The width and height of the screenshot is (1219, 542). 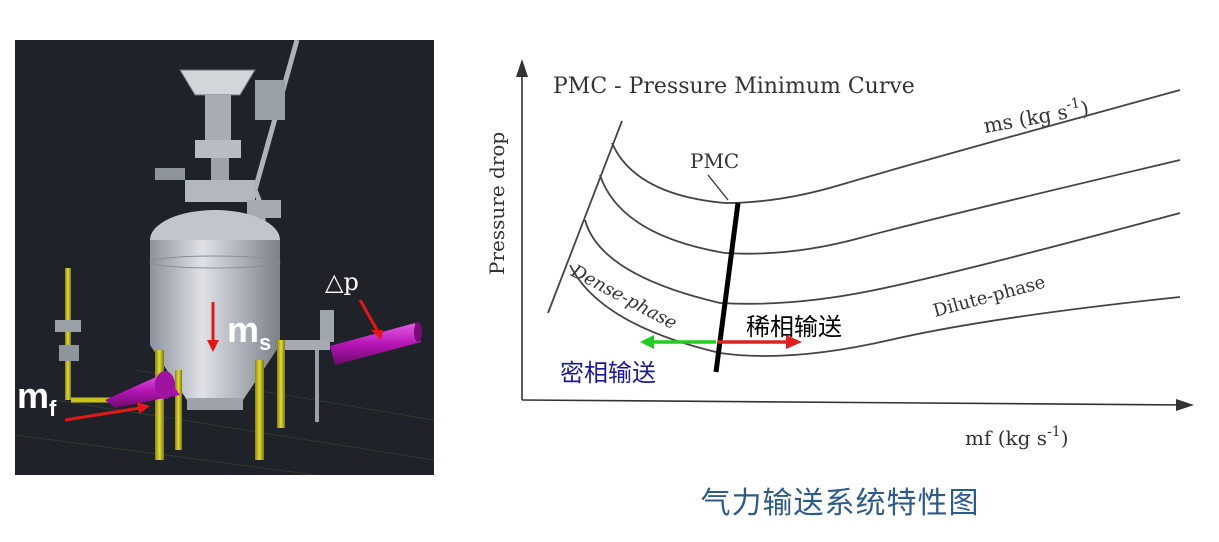 What do you see at coordinates (1185, 405) in the screenshot?
I see `x-axis-arrow-icon` at bounding box center [1185, 405].